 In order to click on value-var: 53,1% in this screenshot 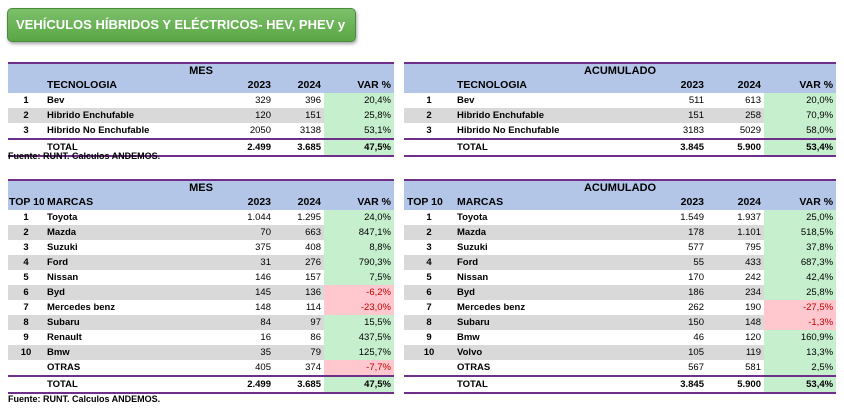, I will do `click(359, 131)`.